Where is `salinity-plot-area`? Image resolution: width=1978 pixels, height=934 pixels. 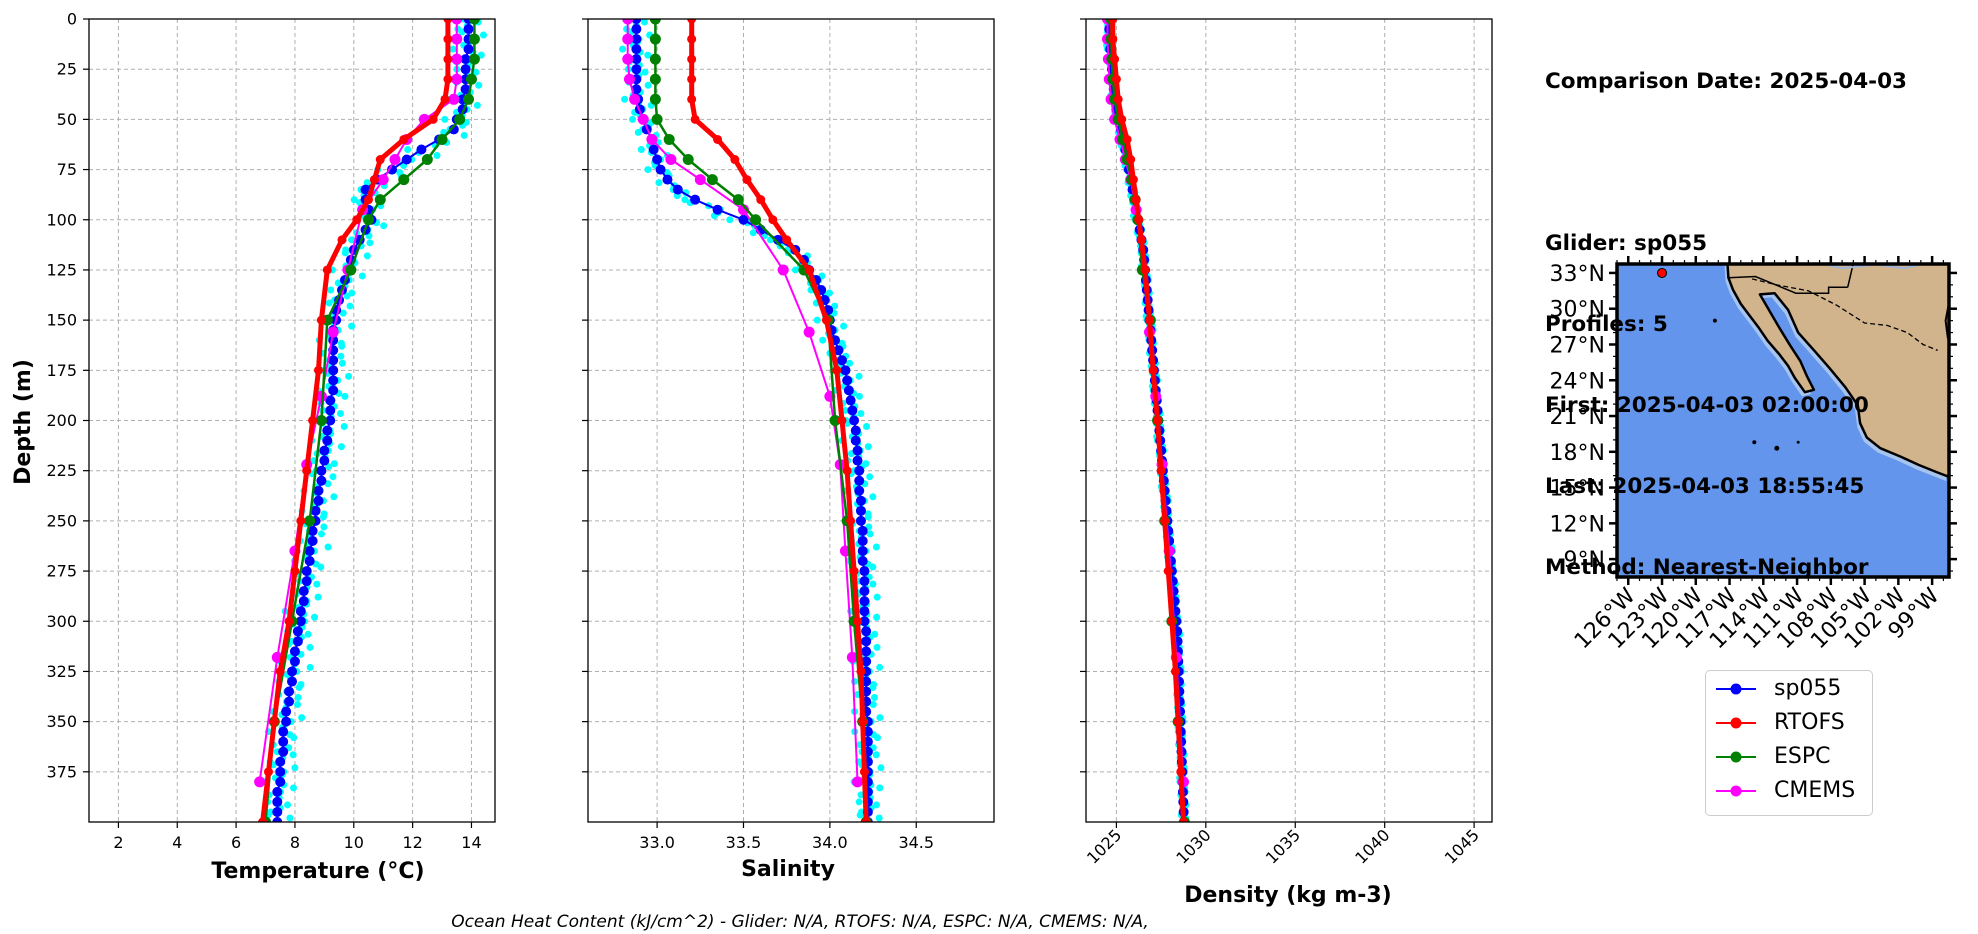
salinity-plot-area is located at coordinates (752, 420).